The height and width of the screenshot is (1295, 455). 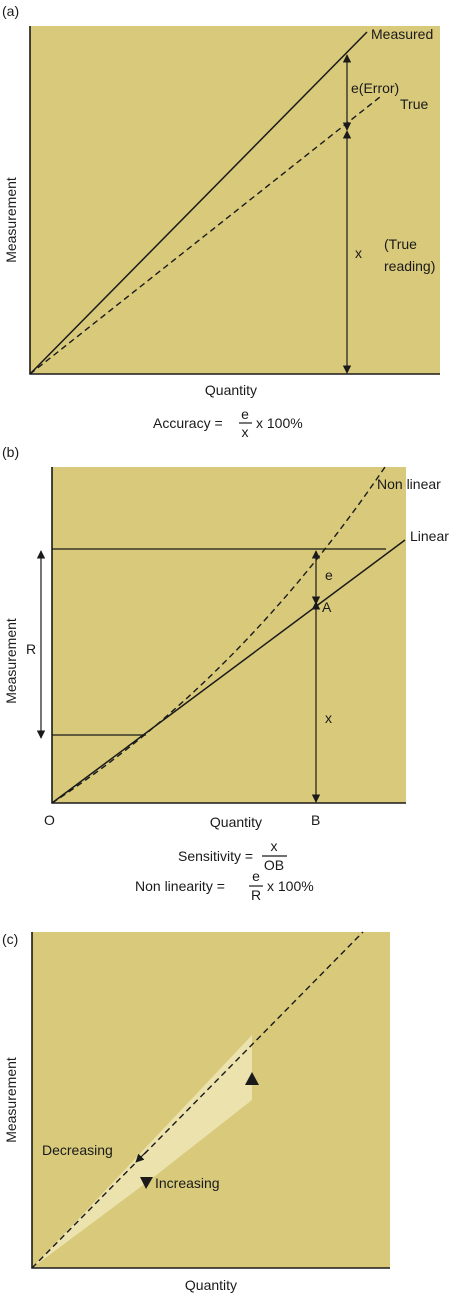 I want to click on panel-a-tag: (a), so click(x=10, y=11).